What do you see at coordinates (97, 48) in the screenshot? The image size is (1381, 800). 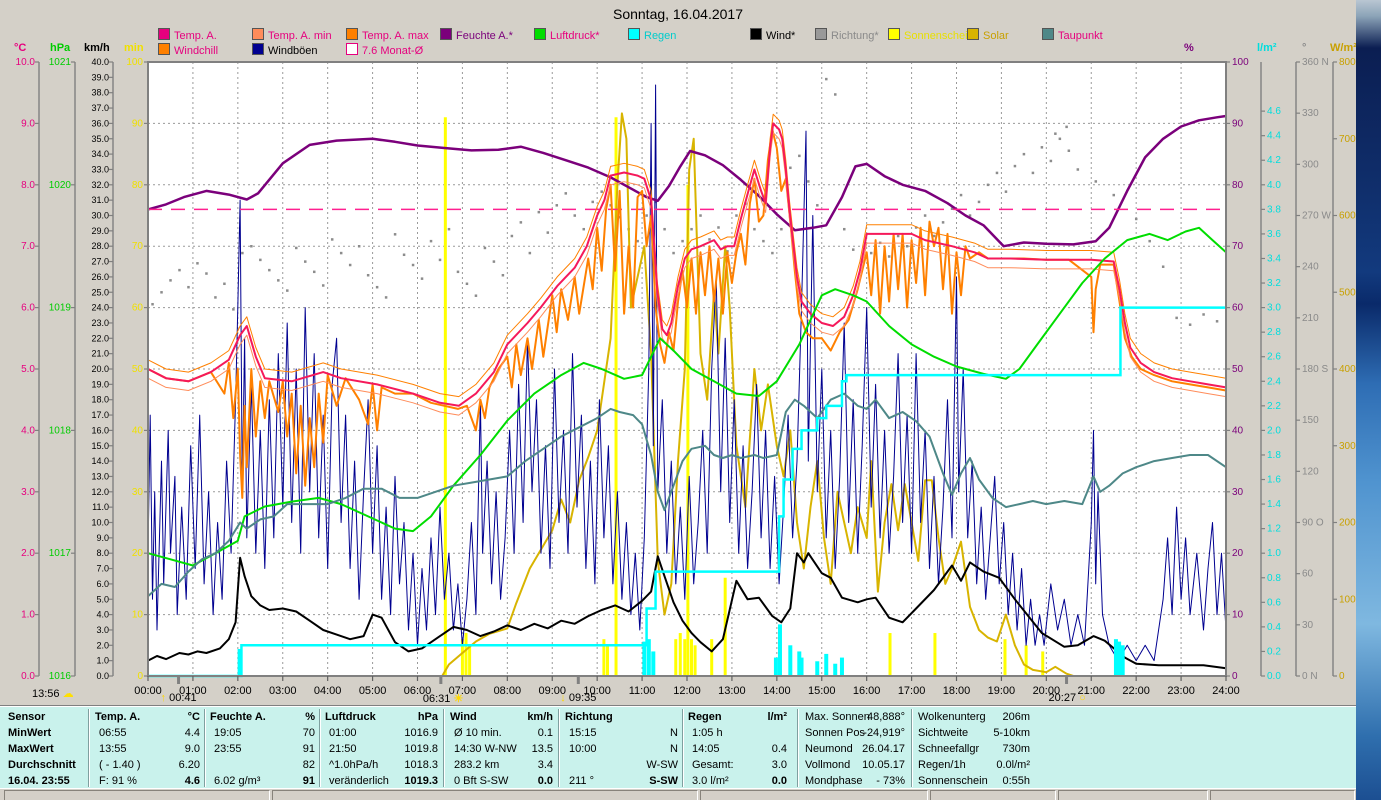 I see `axis-header: km/h` at bounding box center [97, 48].